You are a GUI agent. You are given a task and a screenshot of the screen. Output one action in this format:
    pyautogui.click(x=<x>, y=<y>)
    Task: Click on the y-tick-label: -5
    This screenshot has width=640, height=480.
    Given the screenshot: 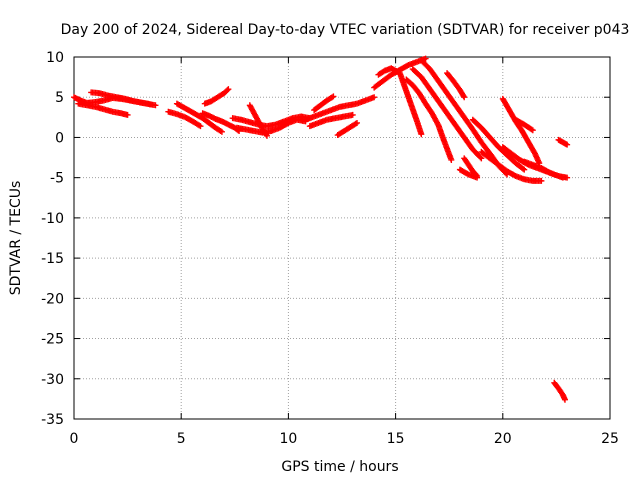 What is the action you would take?
    pyautogui.click(x=57, y=179)
    